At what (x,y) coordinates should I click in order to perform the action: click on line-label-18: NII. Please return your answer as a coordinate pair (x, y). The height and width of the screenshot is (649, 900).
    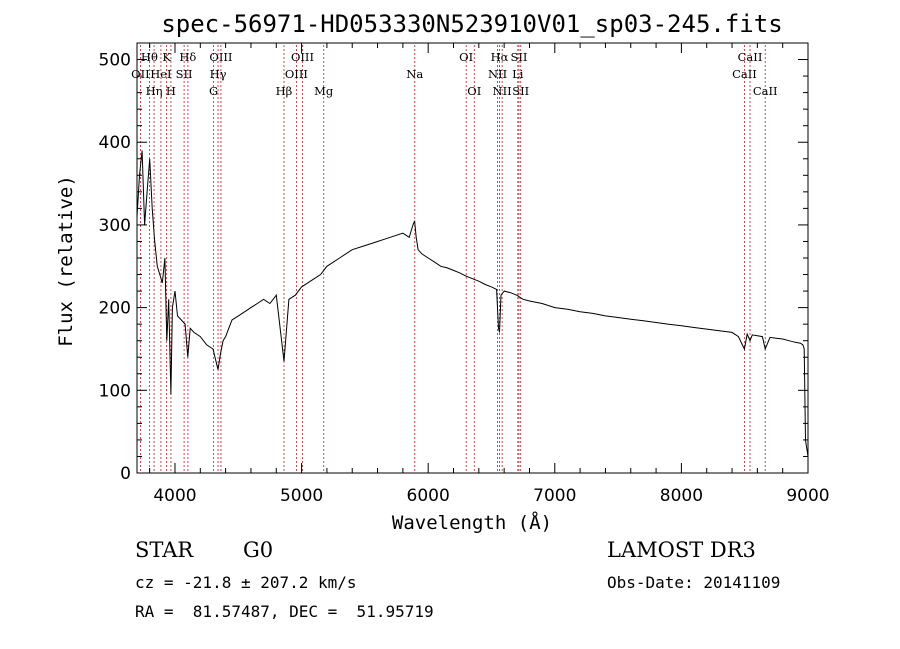
    Looking at the image, I should click on (497, 74).